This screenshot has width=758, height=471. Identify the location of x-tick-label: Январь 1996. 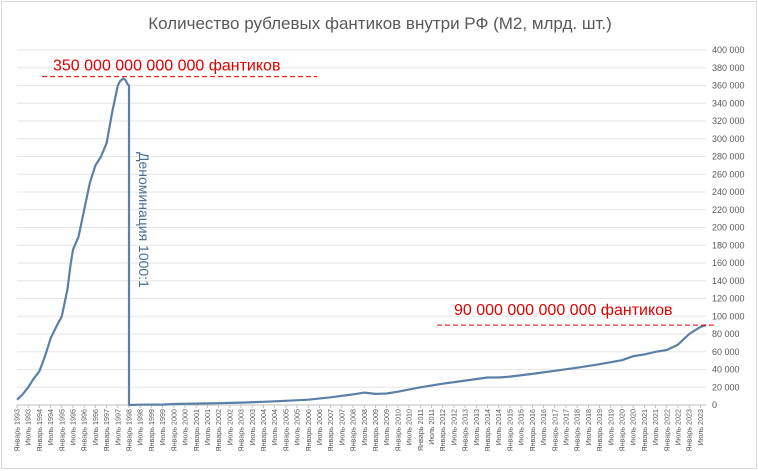
(84, 430).